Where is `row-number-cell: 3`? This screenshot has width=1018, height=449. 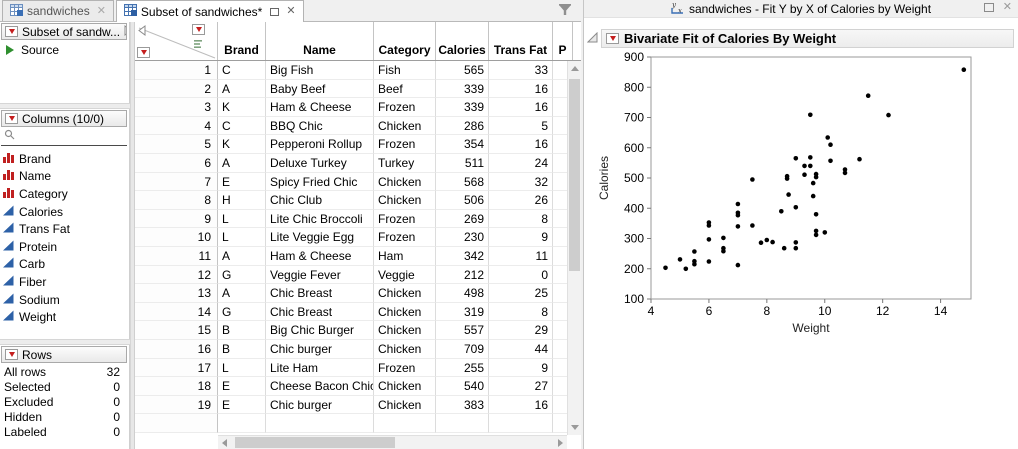 row-number-cell: 3 is located at coordinates (176, 107).